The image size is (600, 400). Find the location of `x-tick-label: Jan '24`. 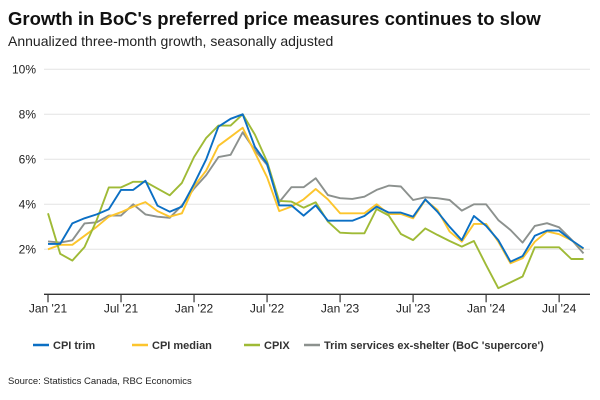

x-tick-label: Jan '24 is located at coordinates (486, 308).